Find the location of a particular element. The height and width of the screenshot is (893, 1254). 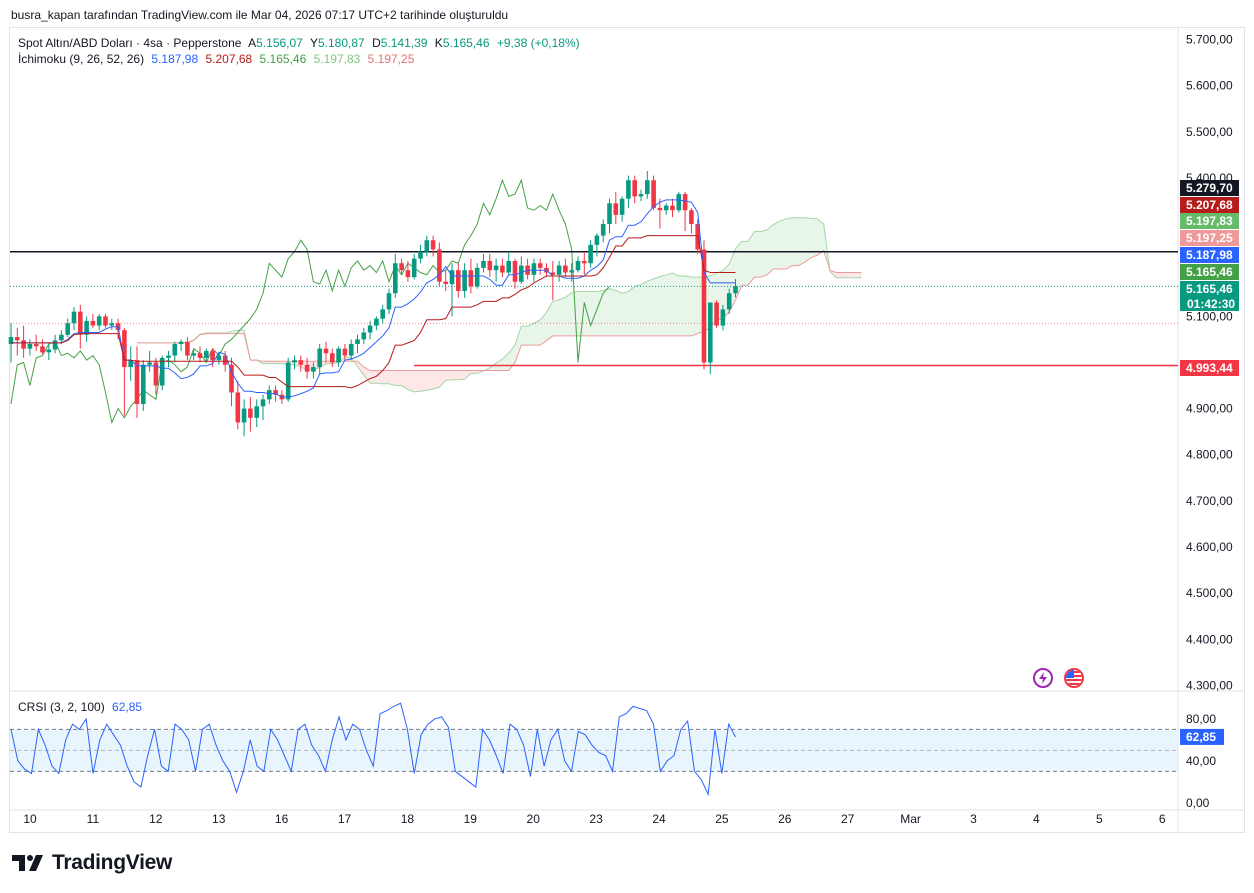

close-value: K5.165,46 is located at coordinates (462, 43).